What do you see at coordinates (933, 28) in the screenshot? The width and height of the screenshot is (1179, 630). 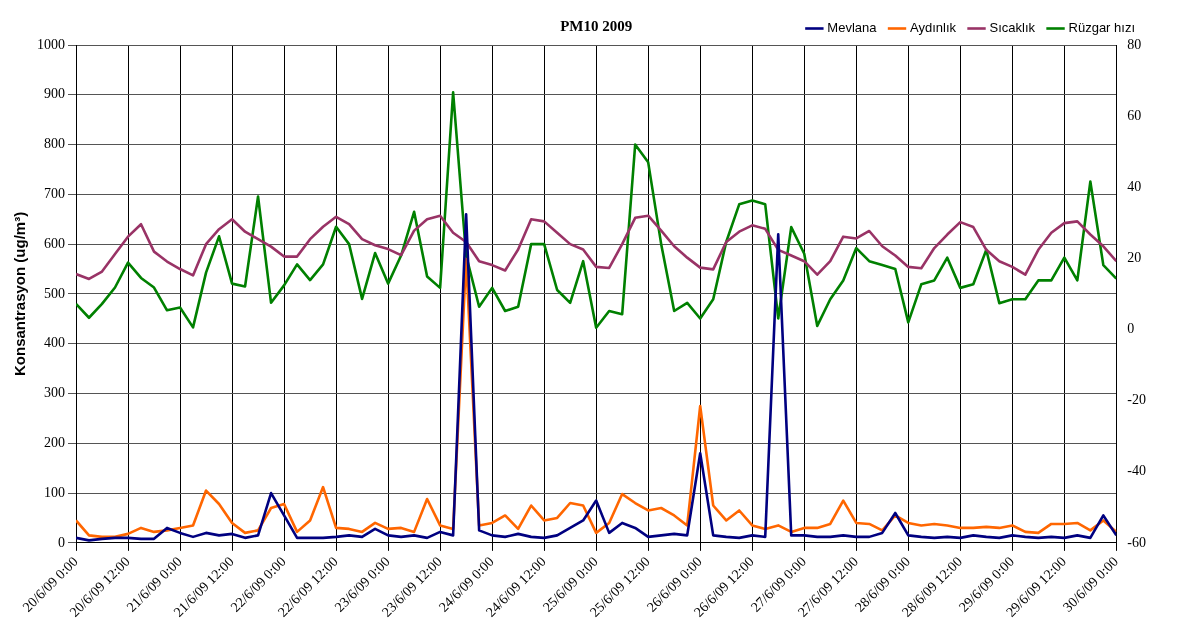 I see `legend-label: Aydınlık` at bounding box center [933, 28].